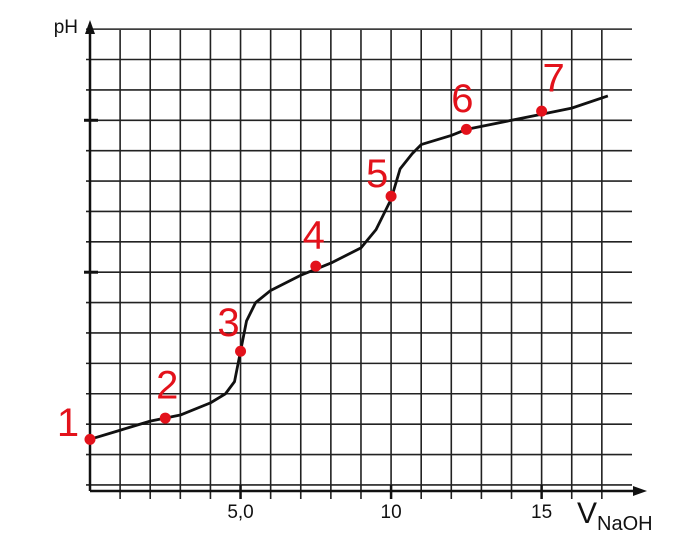  What do you see at coordinates (625, 524) in the screenshot?
I see `x-axis-label-sub: NaOH` at bounding box center [625, 524].